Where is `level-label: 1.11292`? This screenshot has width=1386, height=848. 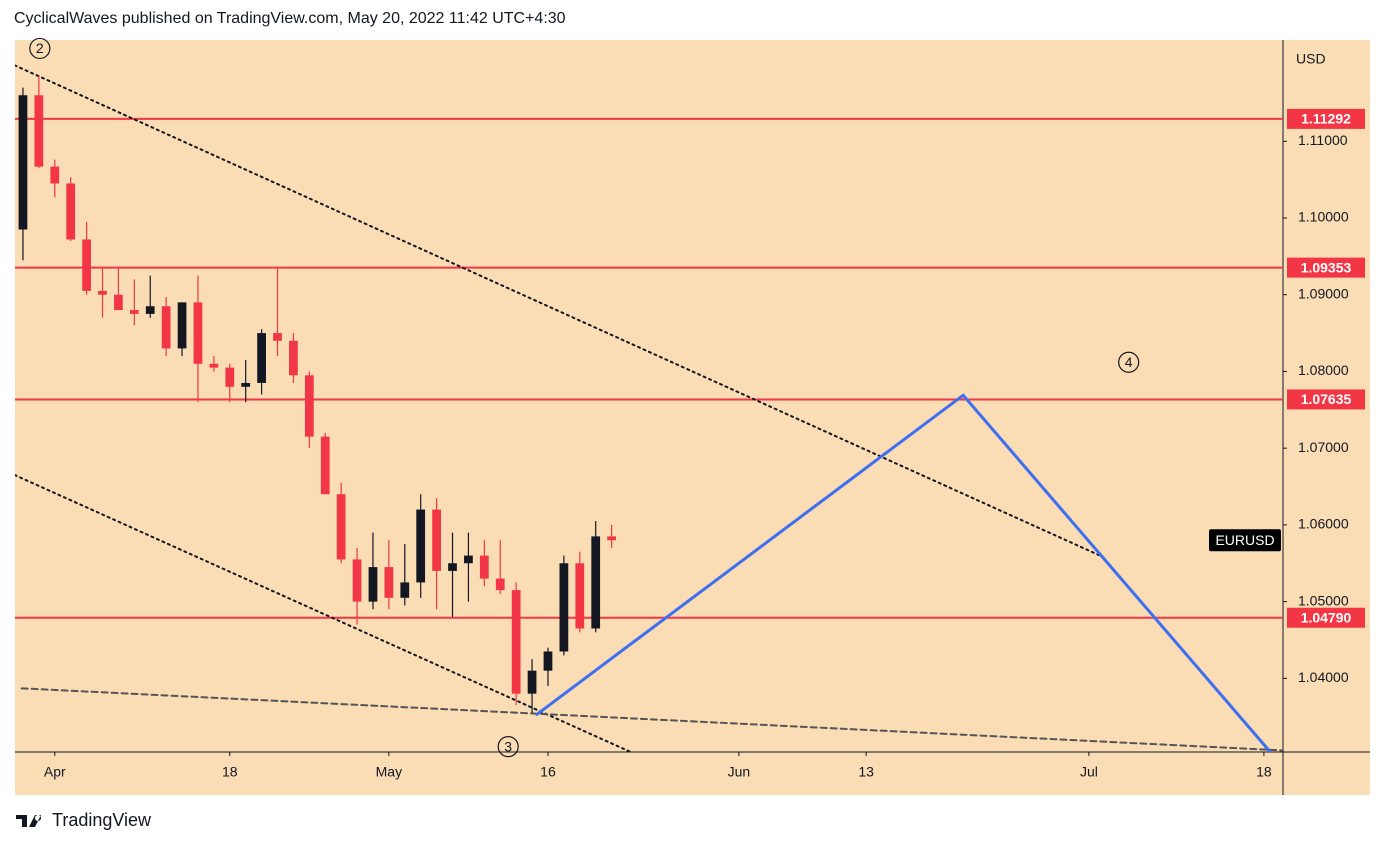 level-label: 1.11292 is located at coordinates (1326, 119).